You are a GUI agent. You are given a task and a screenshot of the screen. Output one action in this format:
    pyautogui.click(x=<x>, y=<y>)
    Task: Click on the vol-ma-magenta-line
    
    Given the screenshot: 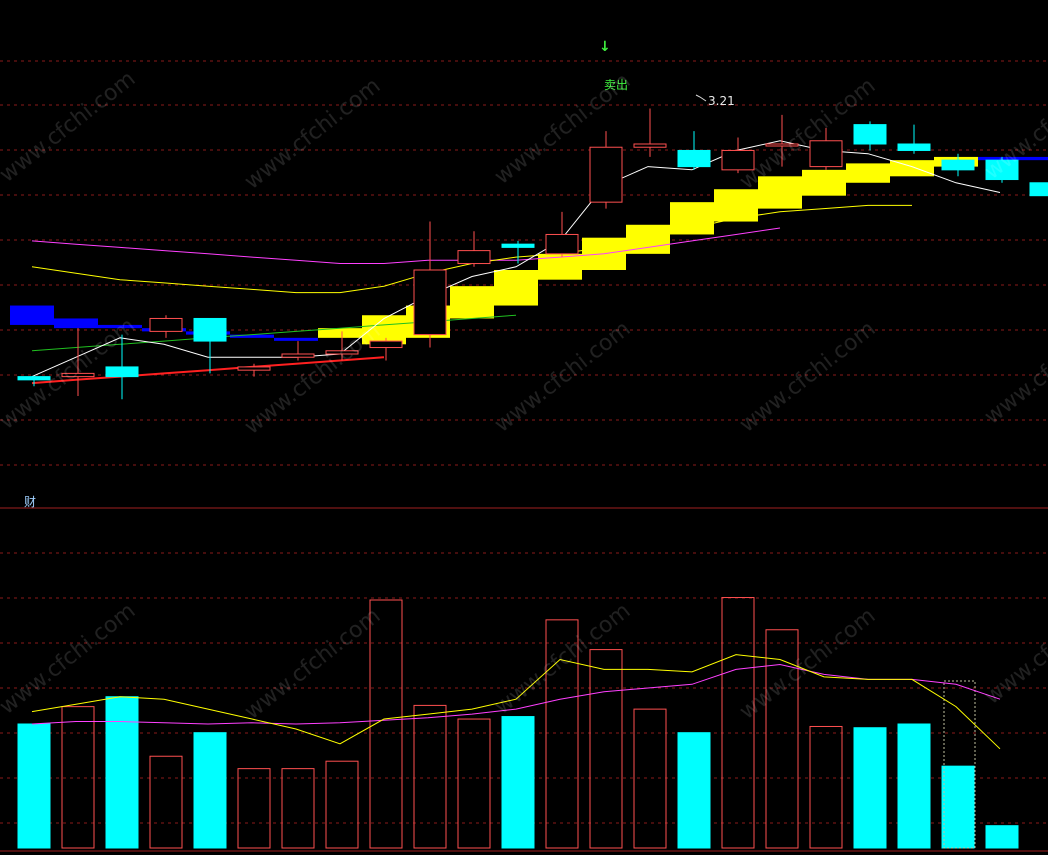 What is the action you would take?
    pyautogui.click(x=516, y=694)
    